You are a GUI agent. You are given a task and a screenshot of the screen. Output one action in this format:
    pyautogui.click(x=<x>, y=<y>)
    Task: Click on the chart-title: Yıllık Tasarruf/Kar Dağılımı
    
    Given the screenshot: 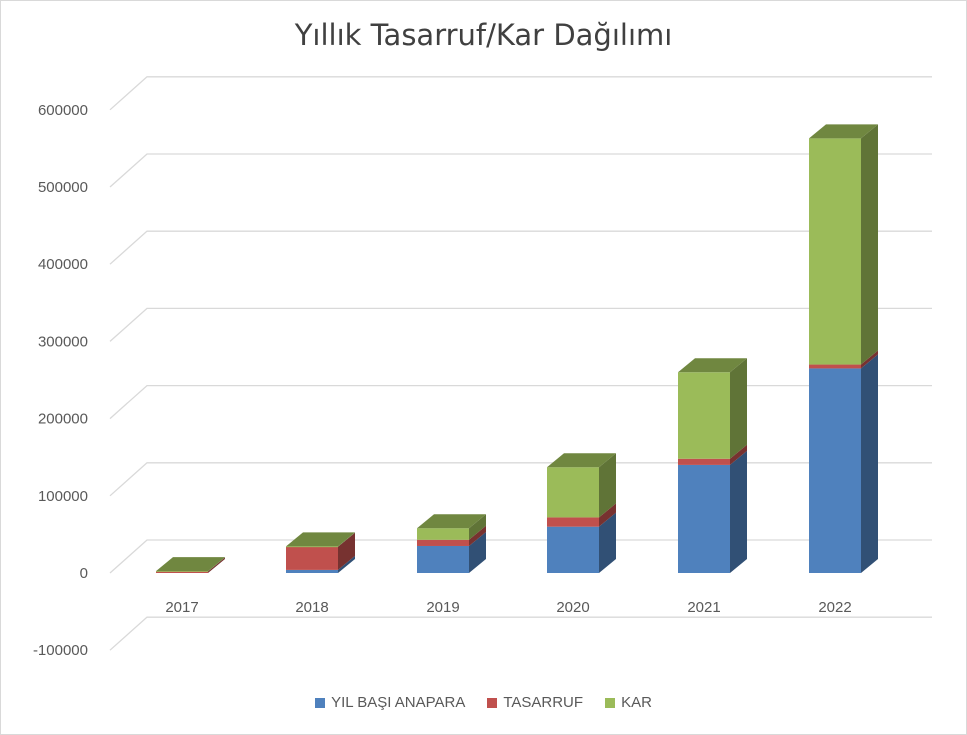 What is the action you would take?
    pyautogui.click(x=483, y=35)
    